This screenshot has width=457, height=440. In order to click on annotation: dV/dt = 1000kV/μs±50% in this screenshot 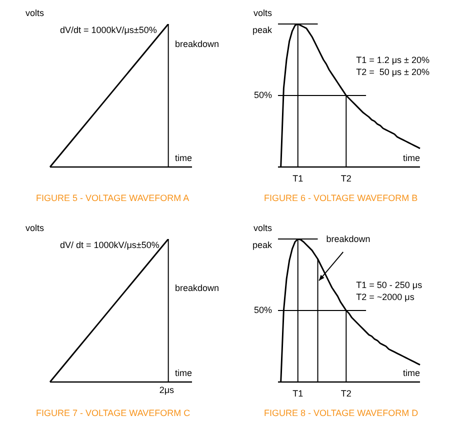, I will do `click(108, 30)`.